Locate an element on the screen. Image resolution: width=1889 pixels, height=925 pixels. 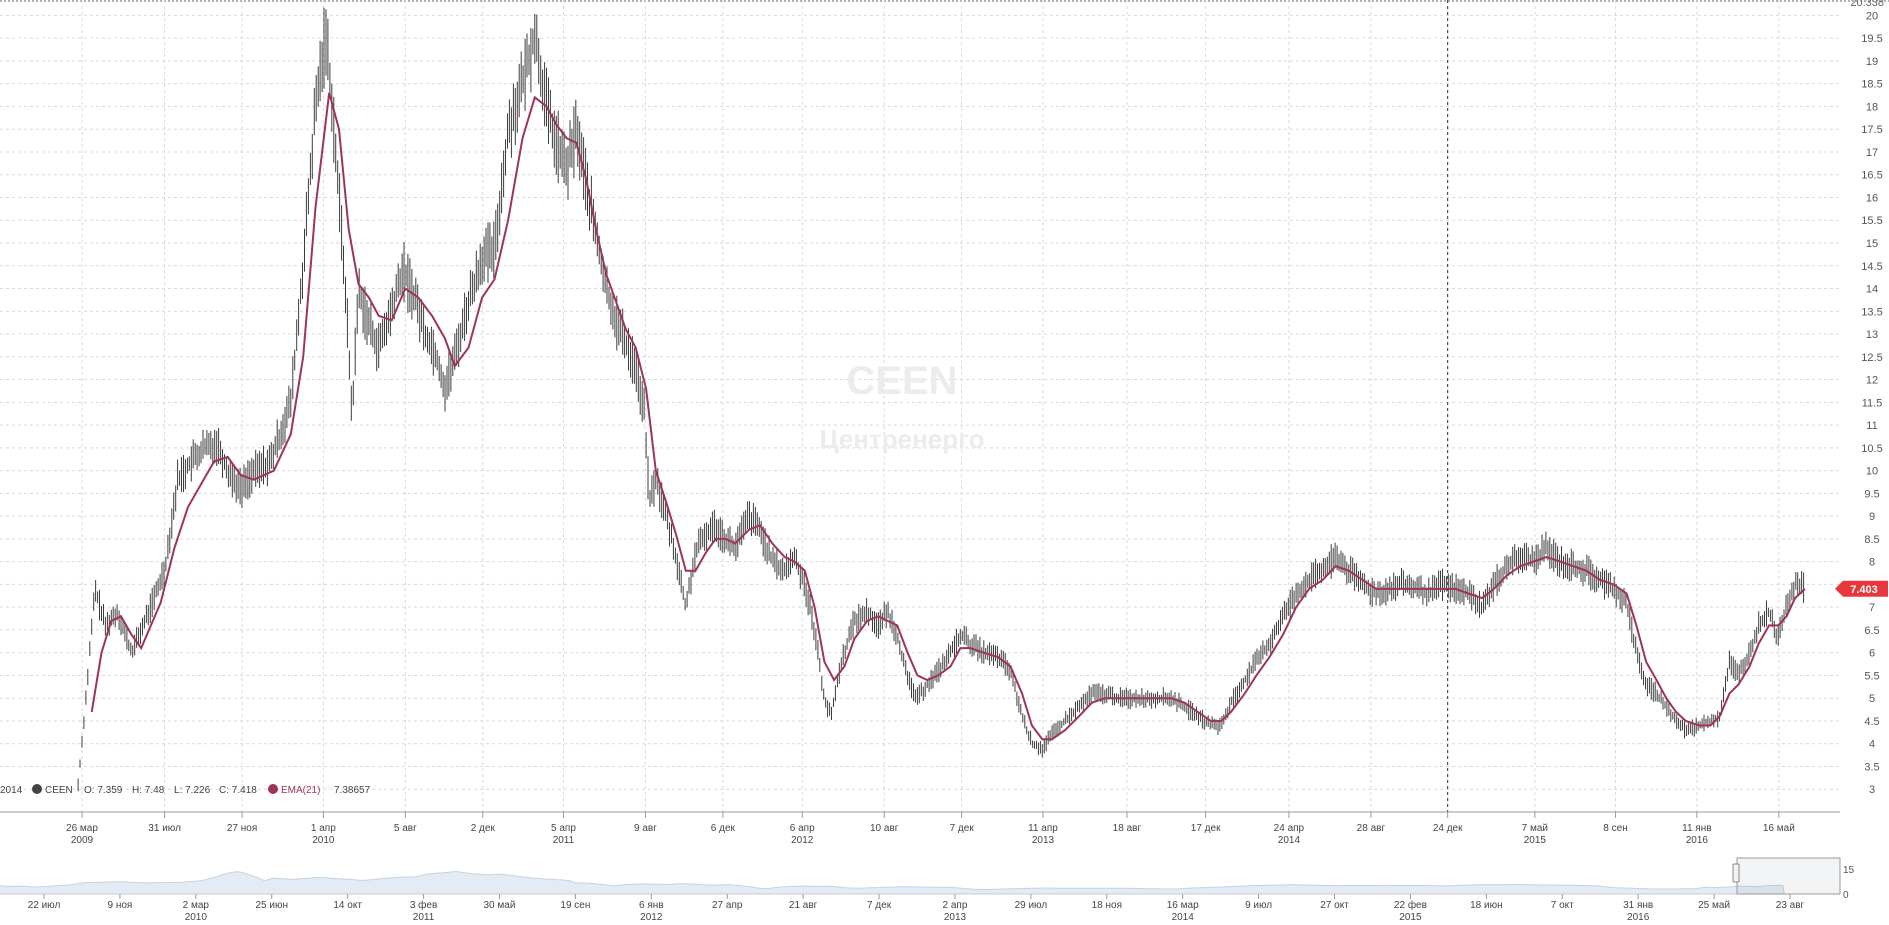
legend-low: L: 7.226 is located at coordinates (192, 790).